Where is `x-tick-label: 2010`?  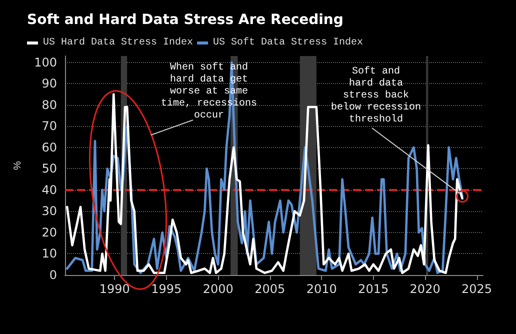
x-tick-label: 2010 is located at coordinates (321, 289).